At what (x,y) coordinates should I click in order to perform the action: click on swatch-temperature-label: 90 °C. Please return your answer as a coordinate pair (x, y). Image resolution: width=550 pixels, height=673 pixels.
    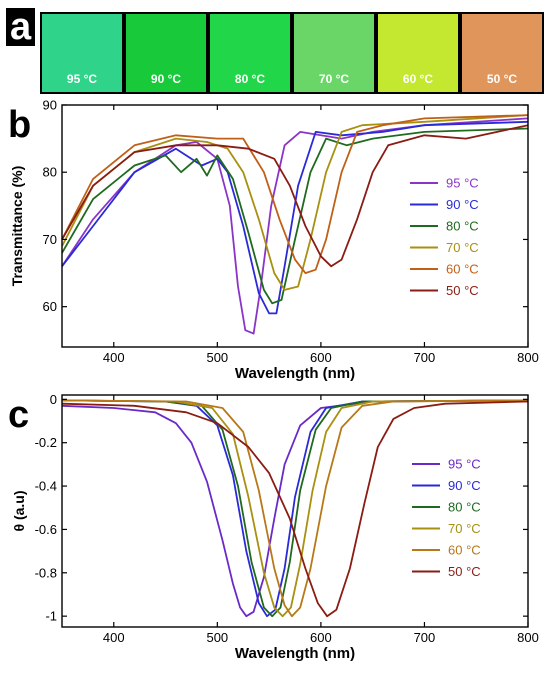
    Looking at the image, I should click on (166, 79).